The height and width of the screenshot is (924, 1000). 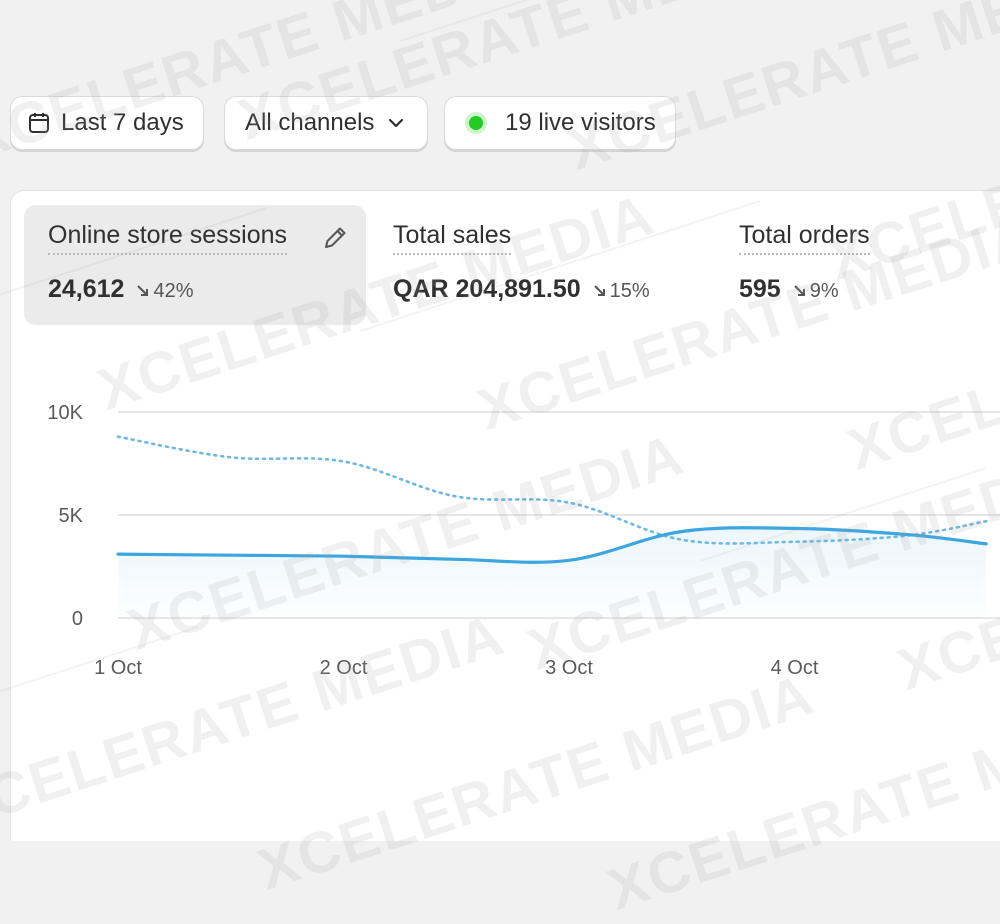 What do you see at coordinates (195, 265) in the screenshot?
I see `metric-sessions: Online store sessions 24,612 42%` at bounding box center [195, 265].